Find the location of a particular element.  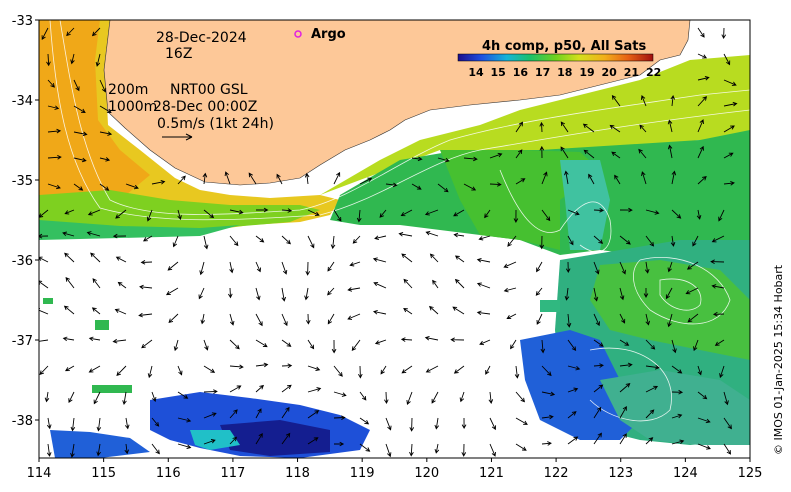

x-tick-label: 114 is located at coordinates (39, 473).